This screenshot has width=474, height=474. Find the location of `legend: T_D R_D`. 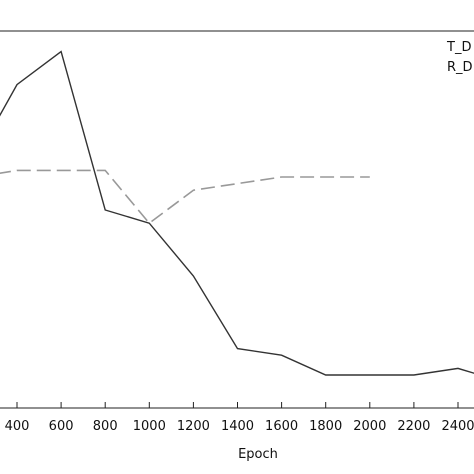

legend: T_D R_D is located at coordinates (459, 57).